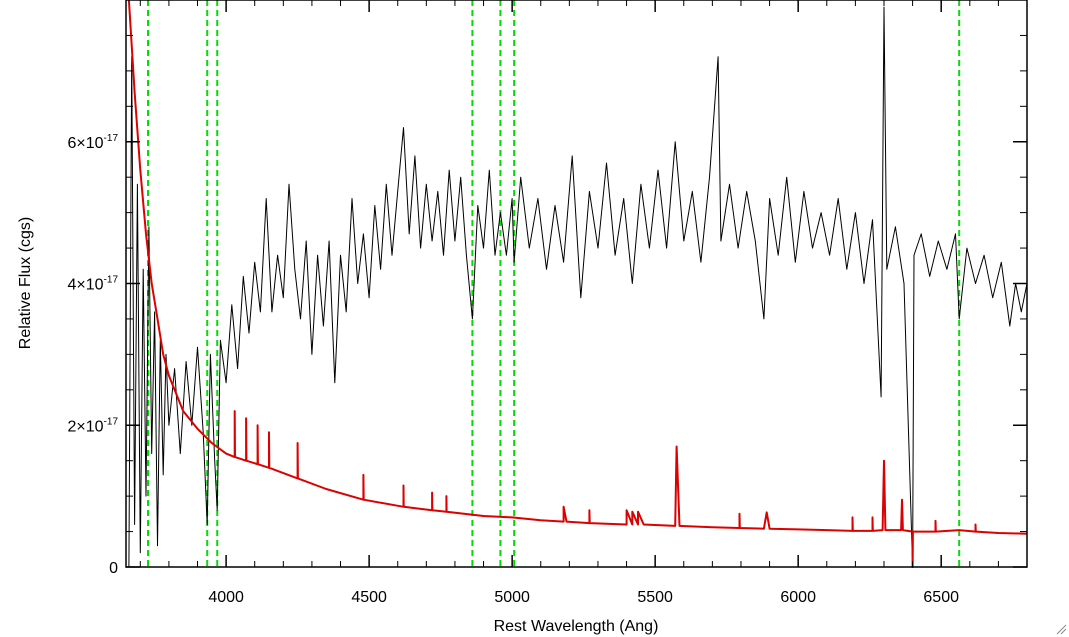  I want to click on y-tick-label: 6×10⁻¹⁷, so click(93, 142).